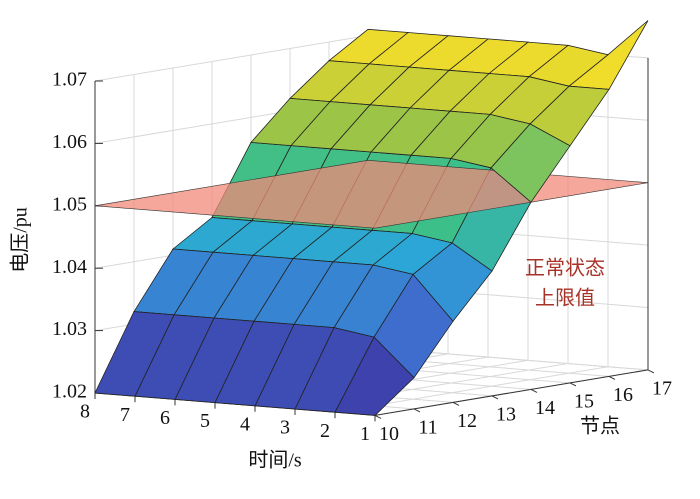 The height and width of the screenshot is (499, 700). What do you see at coordinates (20, 240) in the screenshot?
I see `z-axis-label: 电压/pu` at bounding box center [20, 240].